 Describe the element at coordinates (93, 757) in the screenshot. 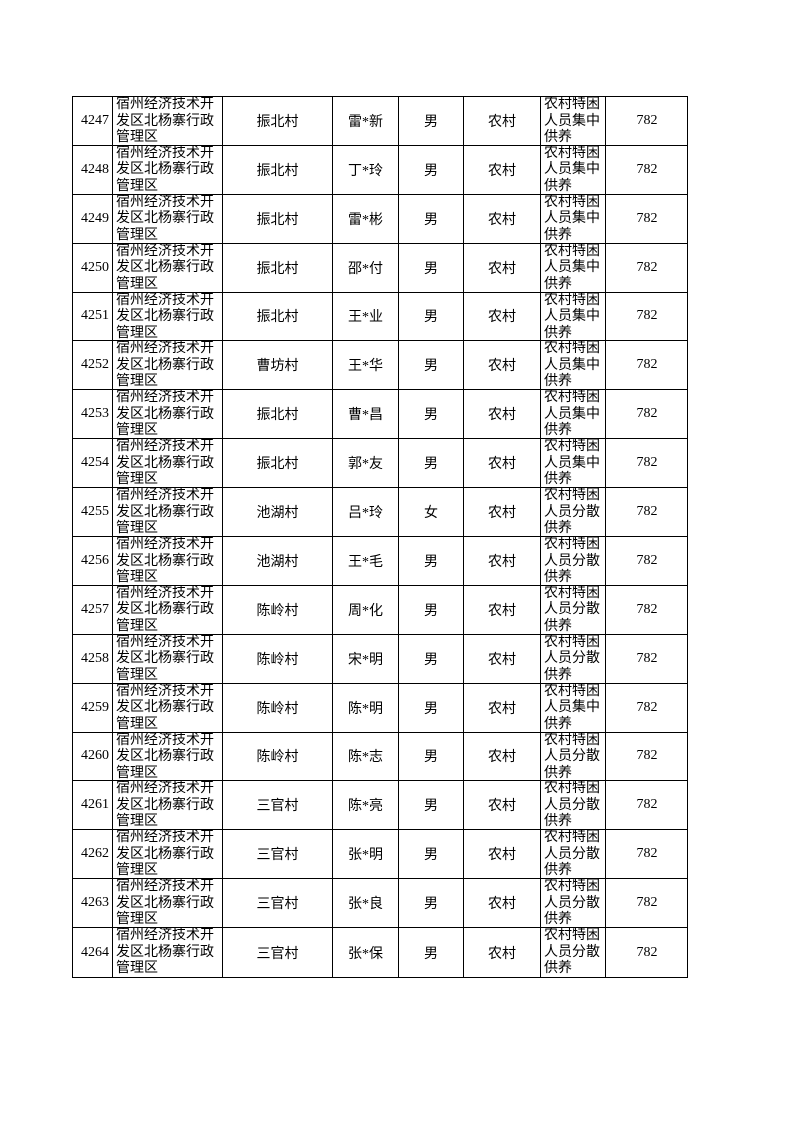

I see `row-id: 4260` at that location.